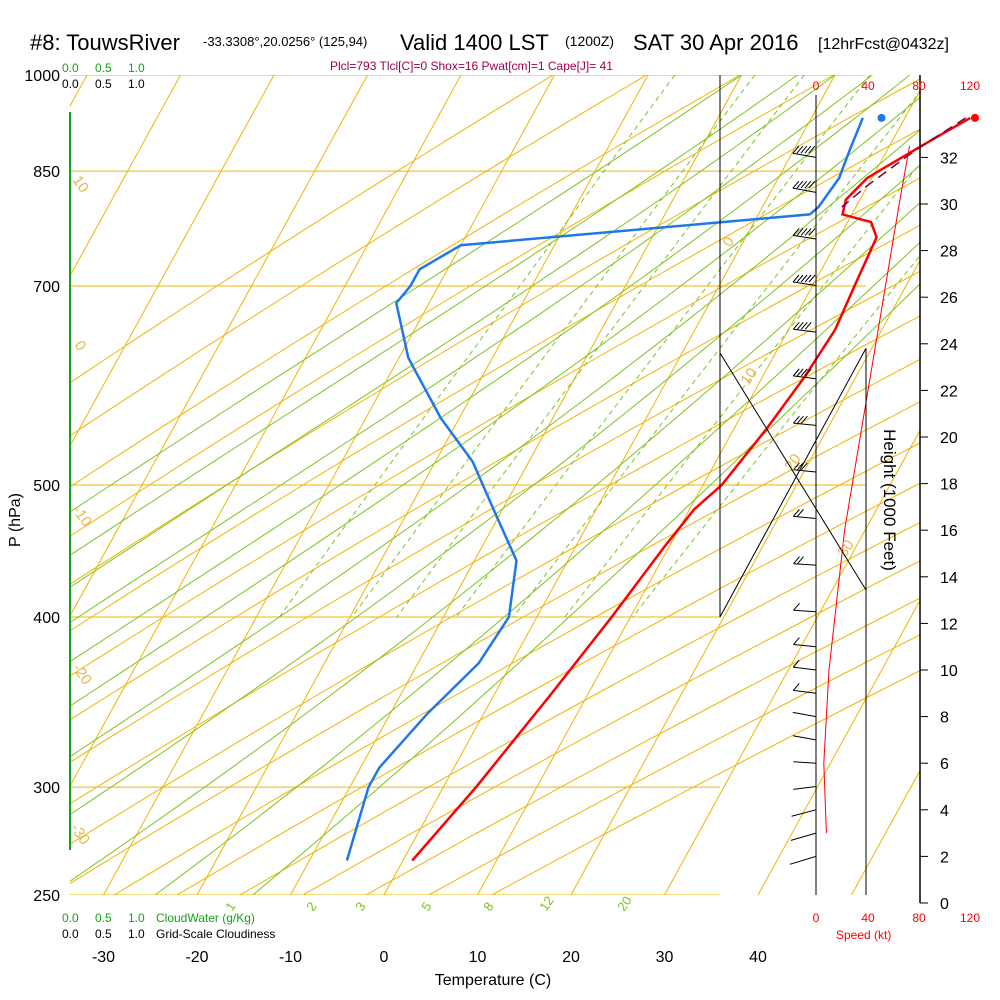 The height and width of the screenshot is (1000, 1000). I want to click on wind-speed-curve, so click(867, 489).